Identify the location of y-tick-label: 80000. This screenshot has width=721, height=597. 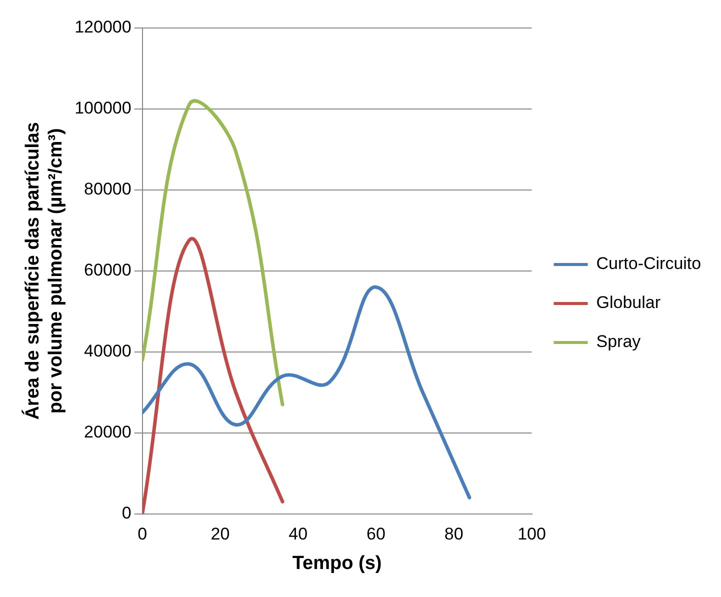
(108, 189).